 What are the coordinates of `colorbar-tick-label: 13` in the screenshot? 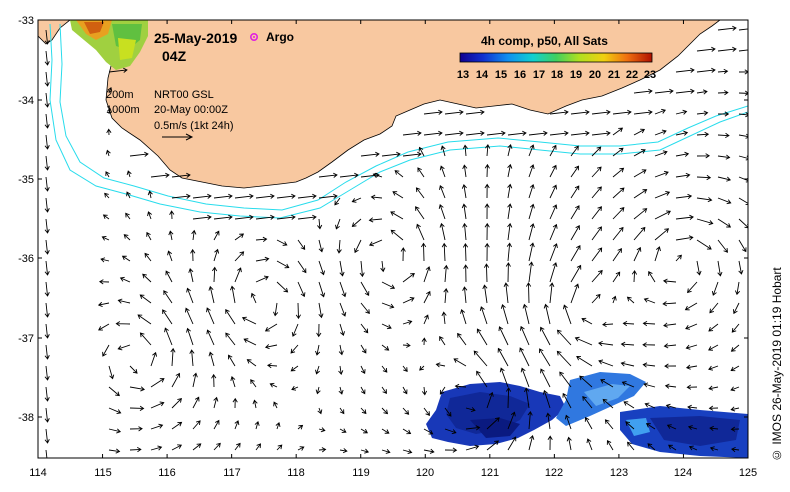 It's located at (463, 75).